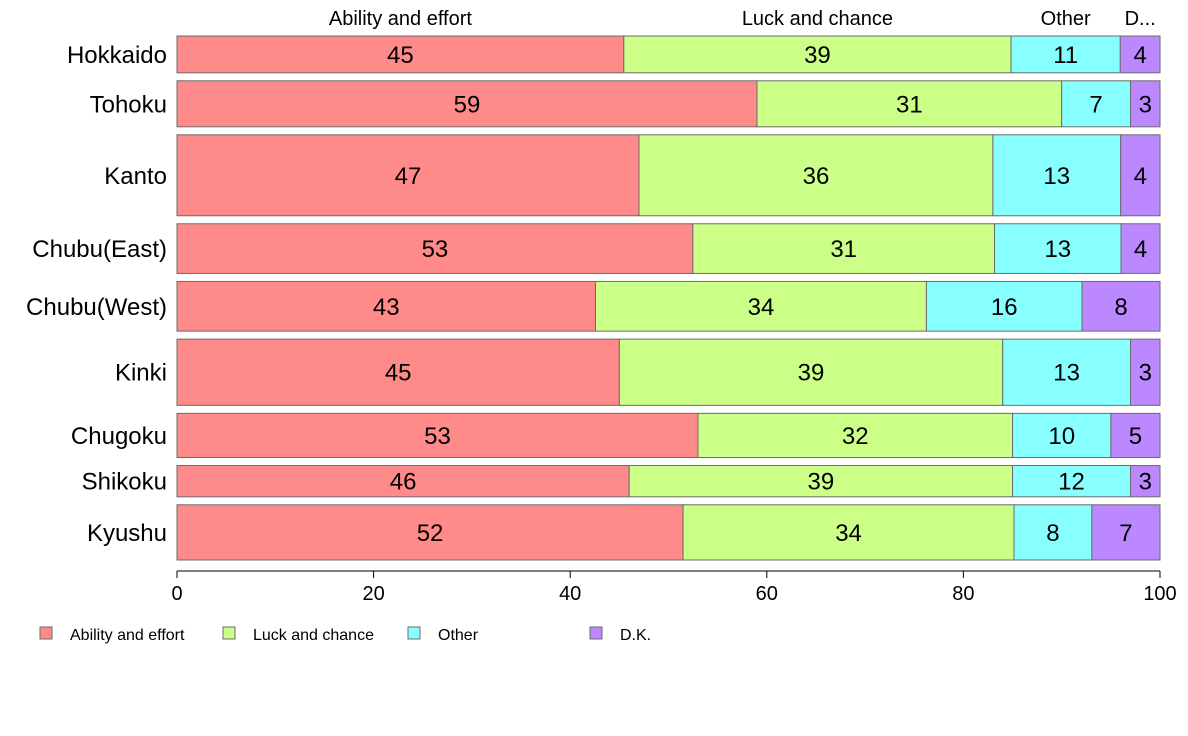 Image resolution: width=1188 pixels, height=736 pixels. I want to click on category-label-hokkaido: Hokkaido, so click(117, 55).